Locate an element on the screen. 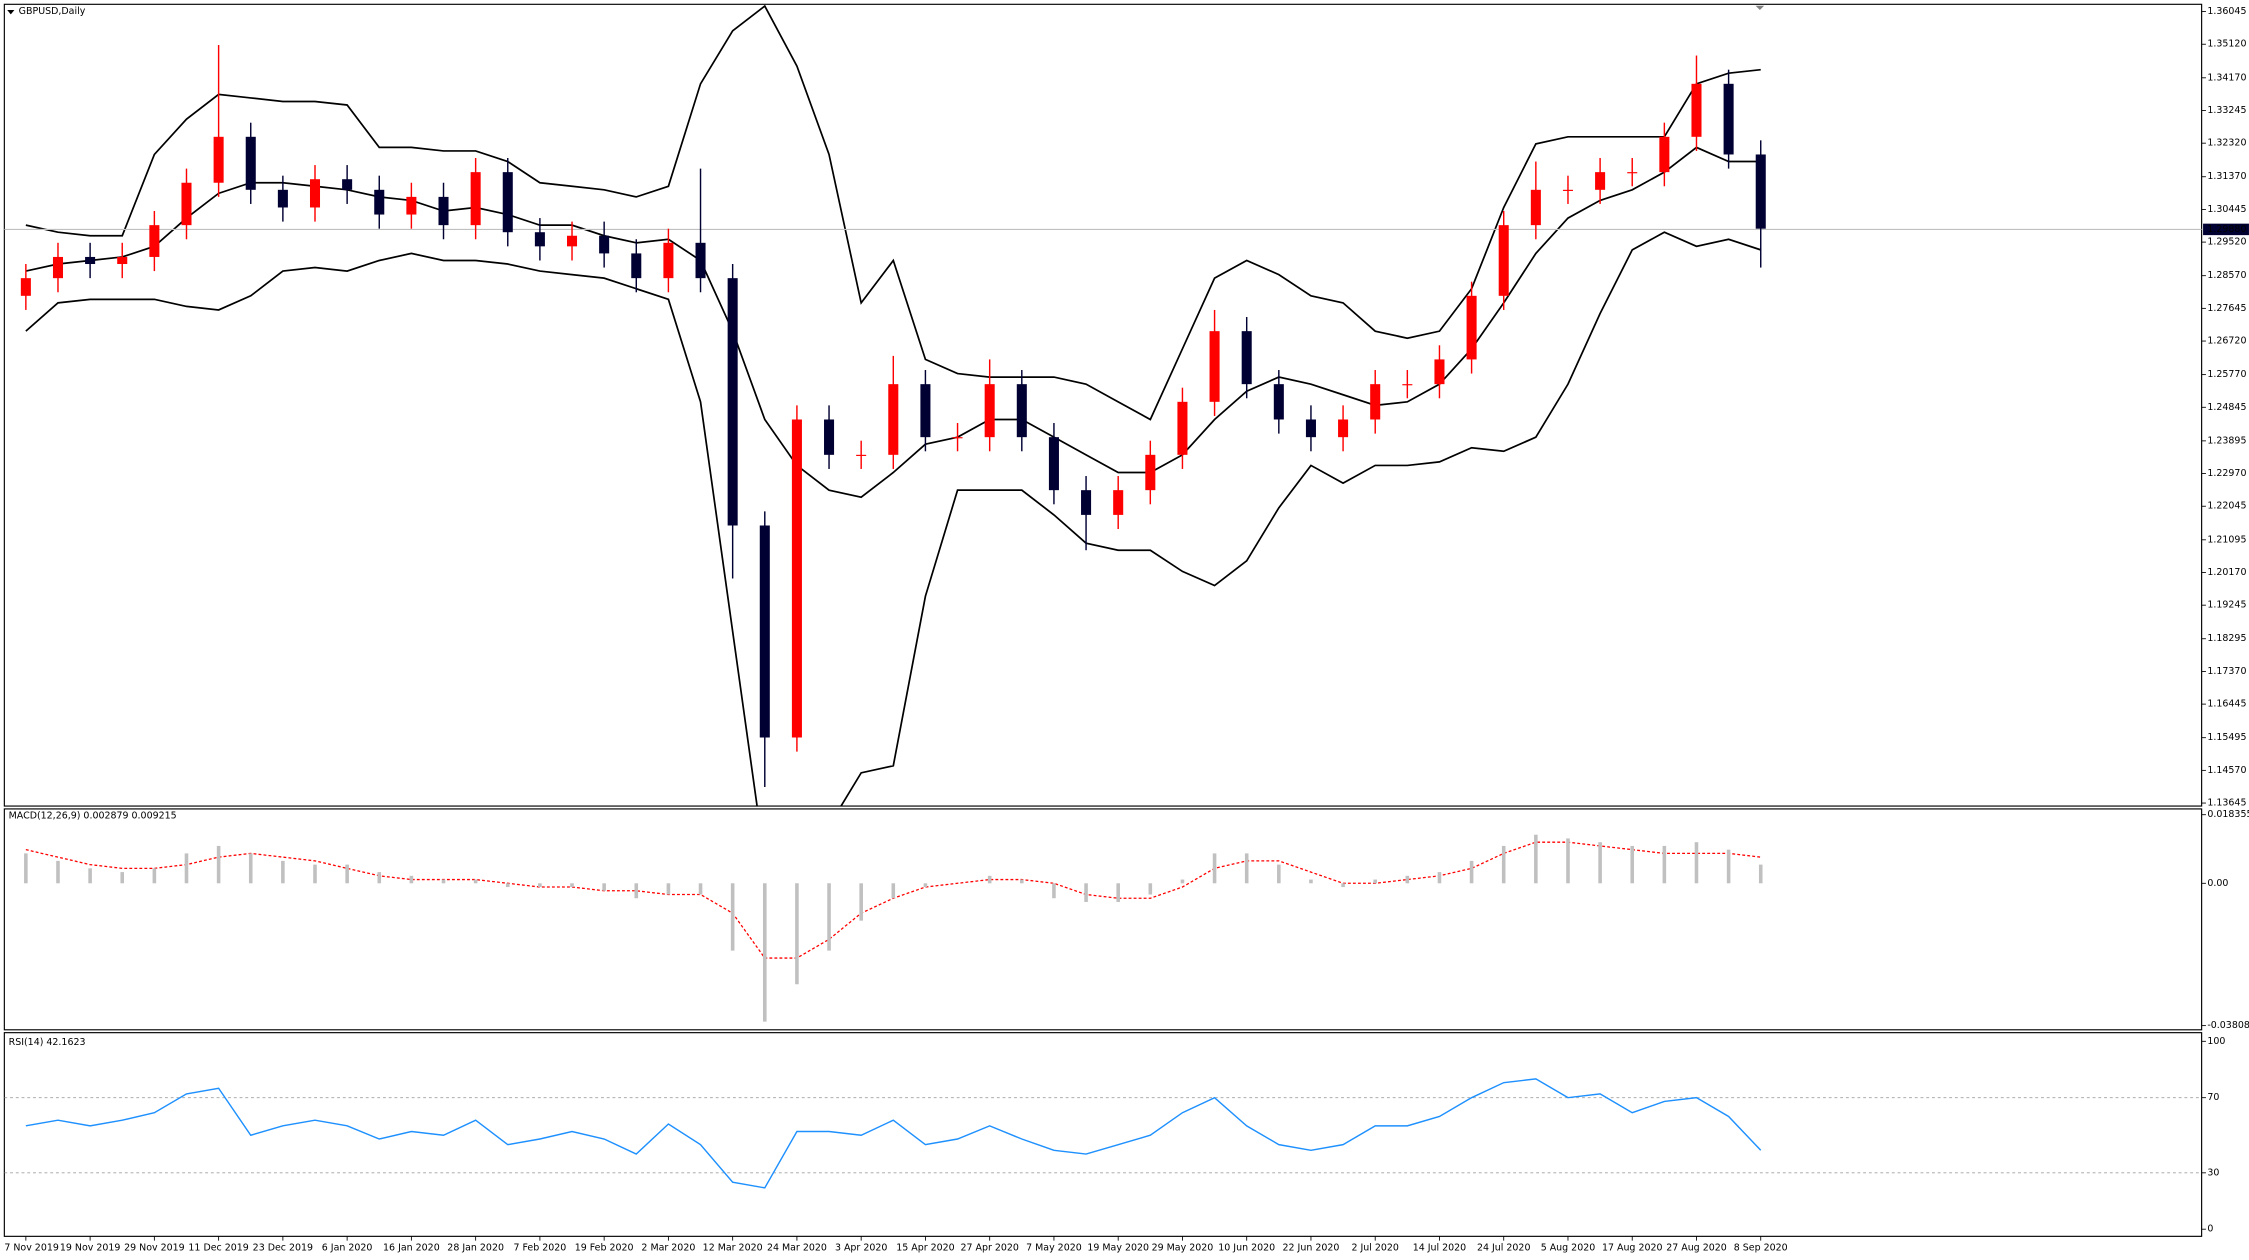 The image size is (2249, 1260). y-tick-label: 1.14570 is located at coordinates (2226, 770).